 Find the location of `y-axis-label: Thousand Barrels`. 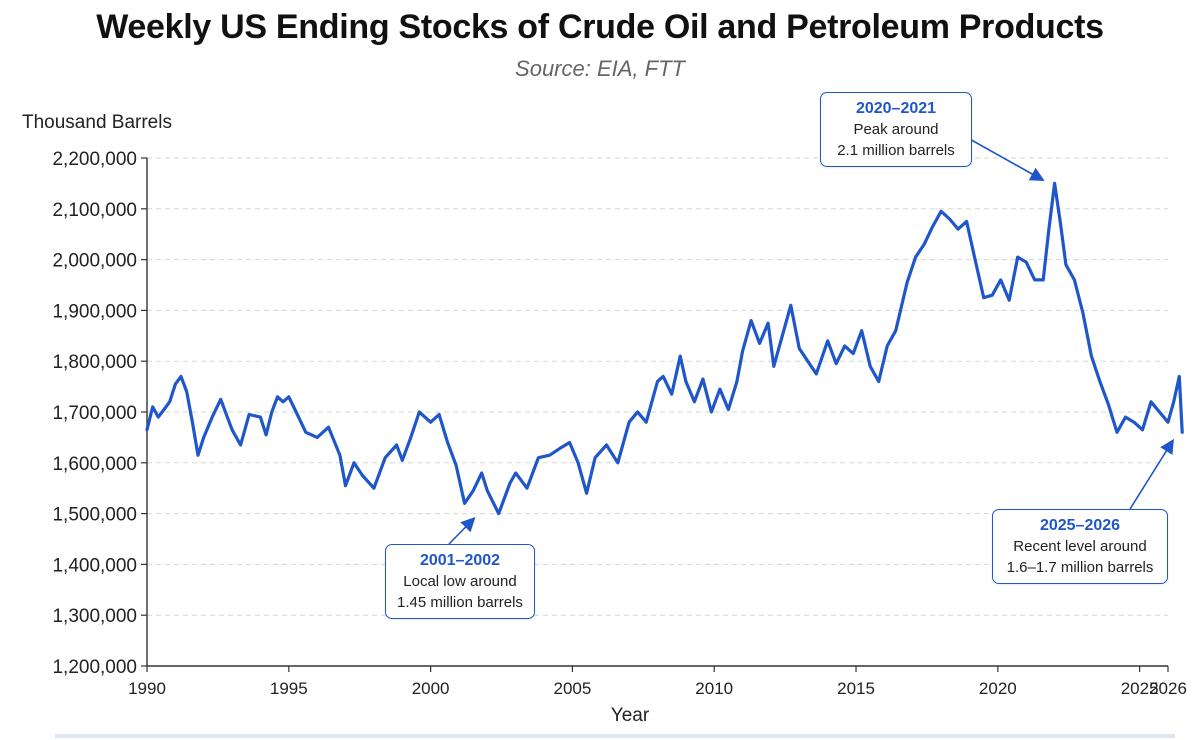

y-axis-label: Thousand Barrels is located at coordinates (97, 122).